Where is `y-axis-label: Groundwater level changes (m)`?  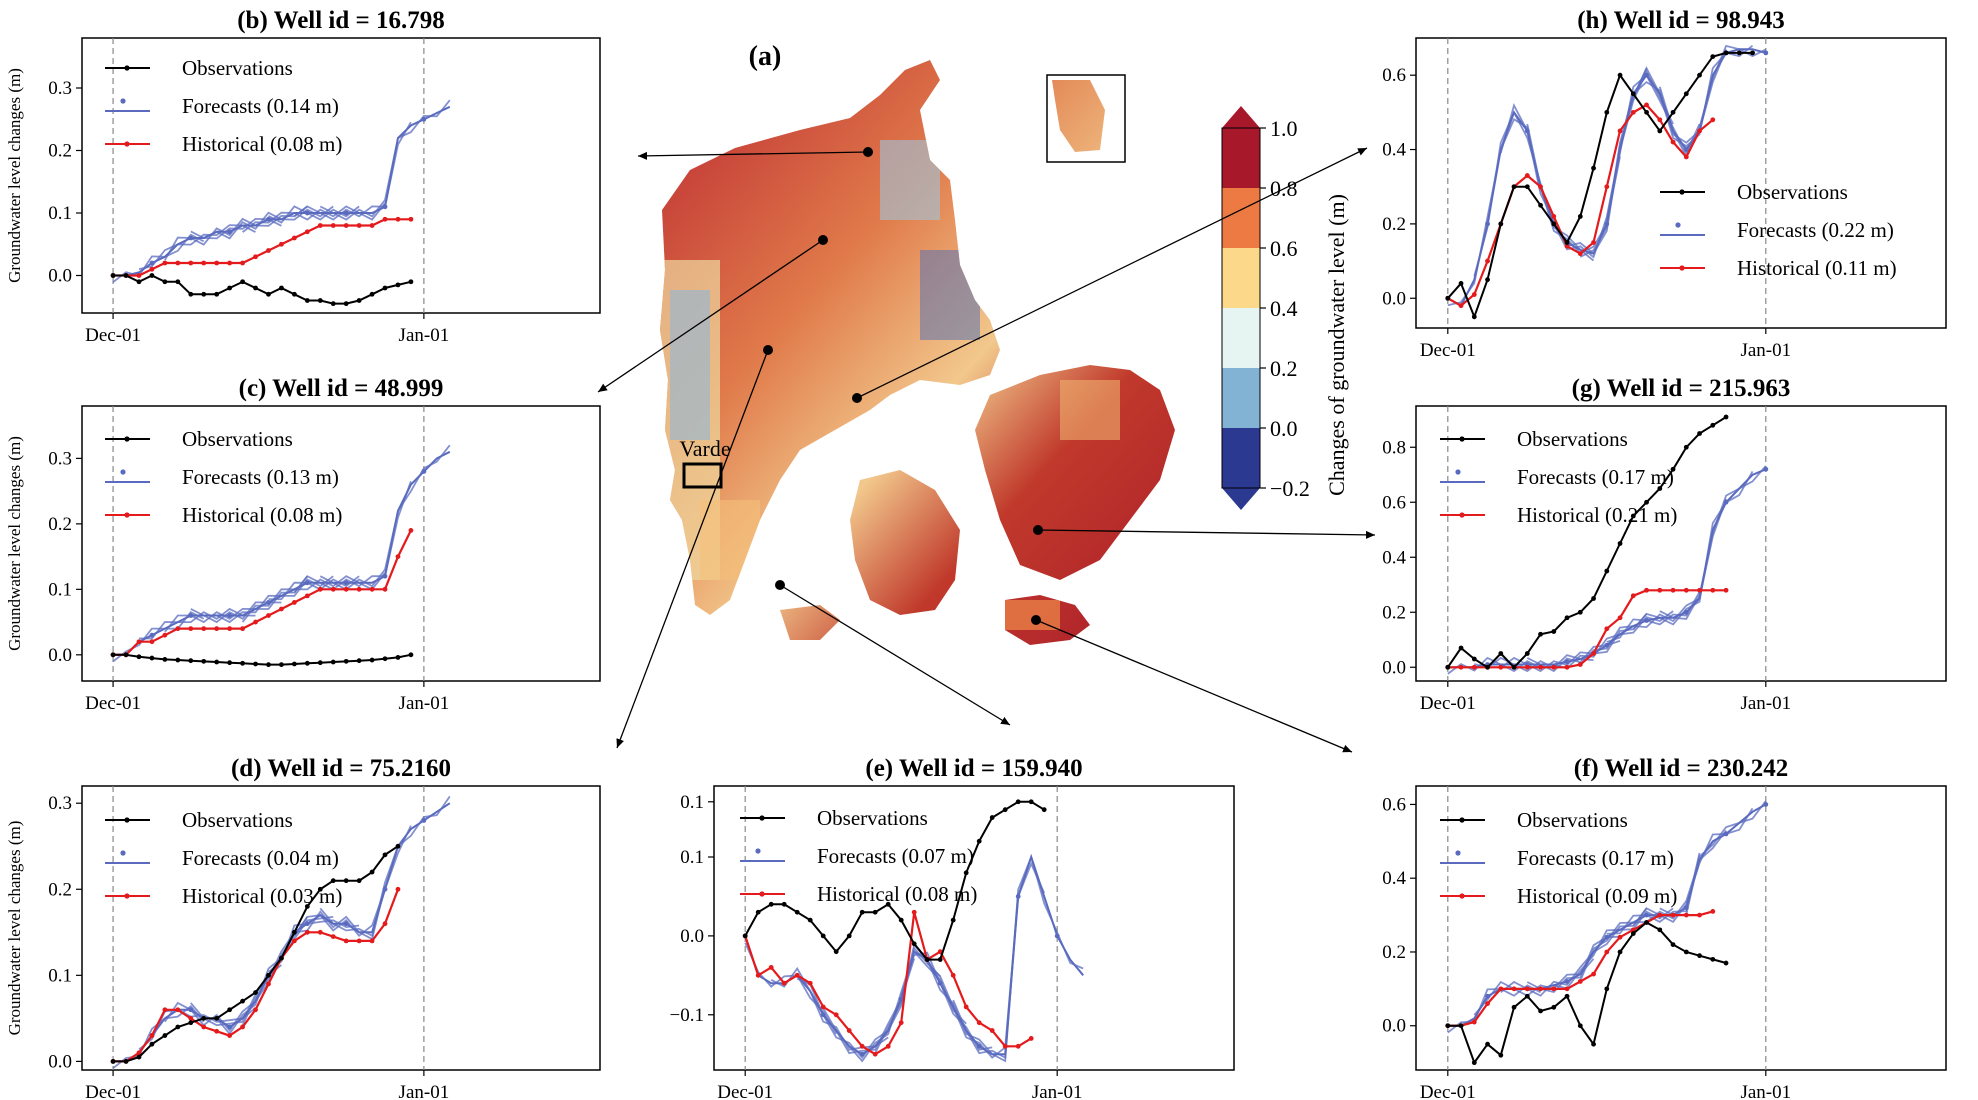
y-axis-label: Groundwater level changes (m) is located at coordinates (14, 928).